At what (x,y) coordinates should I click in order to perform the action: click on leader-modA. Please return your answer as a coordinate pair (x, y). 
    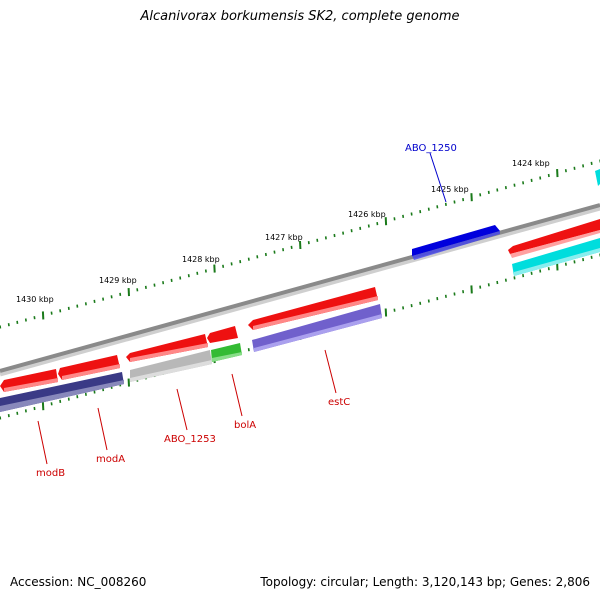
    Looking at the image, I should click on (102, 429).